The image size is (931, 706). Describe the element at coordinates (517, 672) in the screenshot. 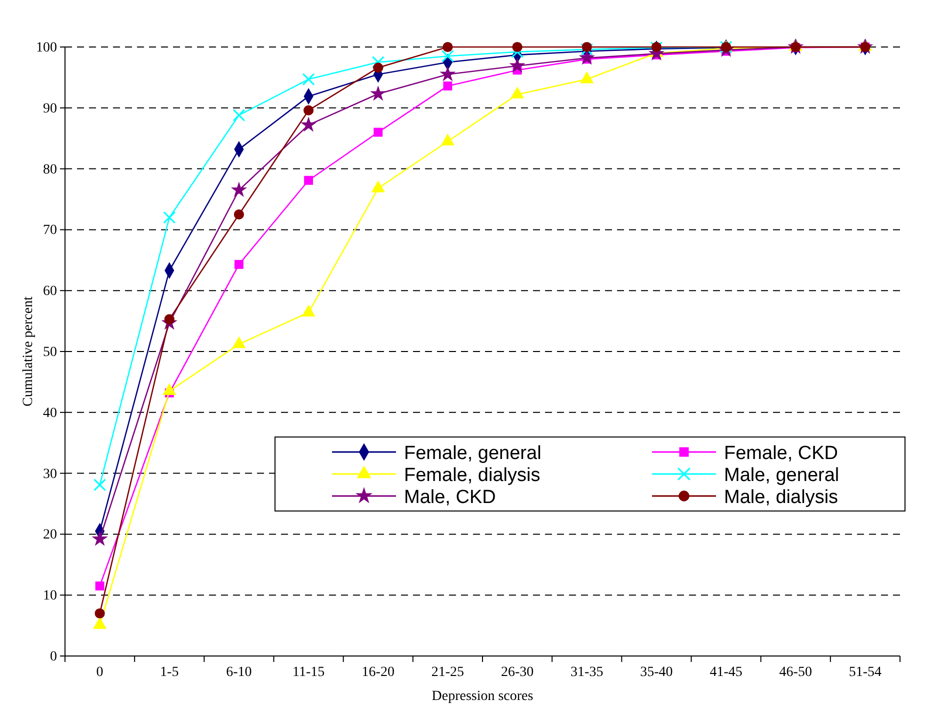

I see `x-tick-label: 26-30` at that location.